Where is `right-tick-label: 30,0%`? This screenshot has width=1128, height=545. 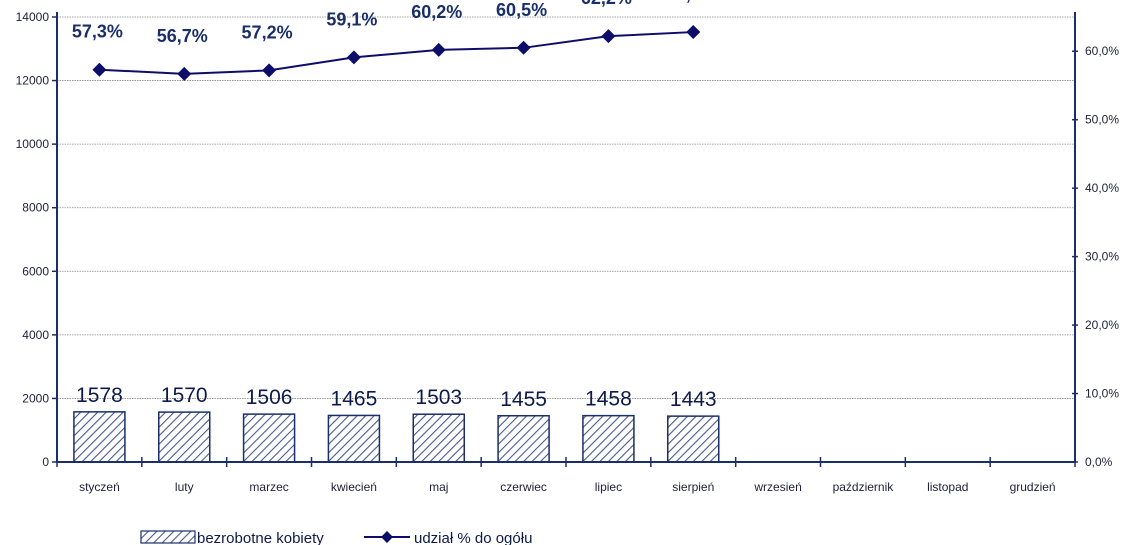
right-tick-label: 30,0% is located at coordinates (1102, 257).